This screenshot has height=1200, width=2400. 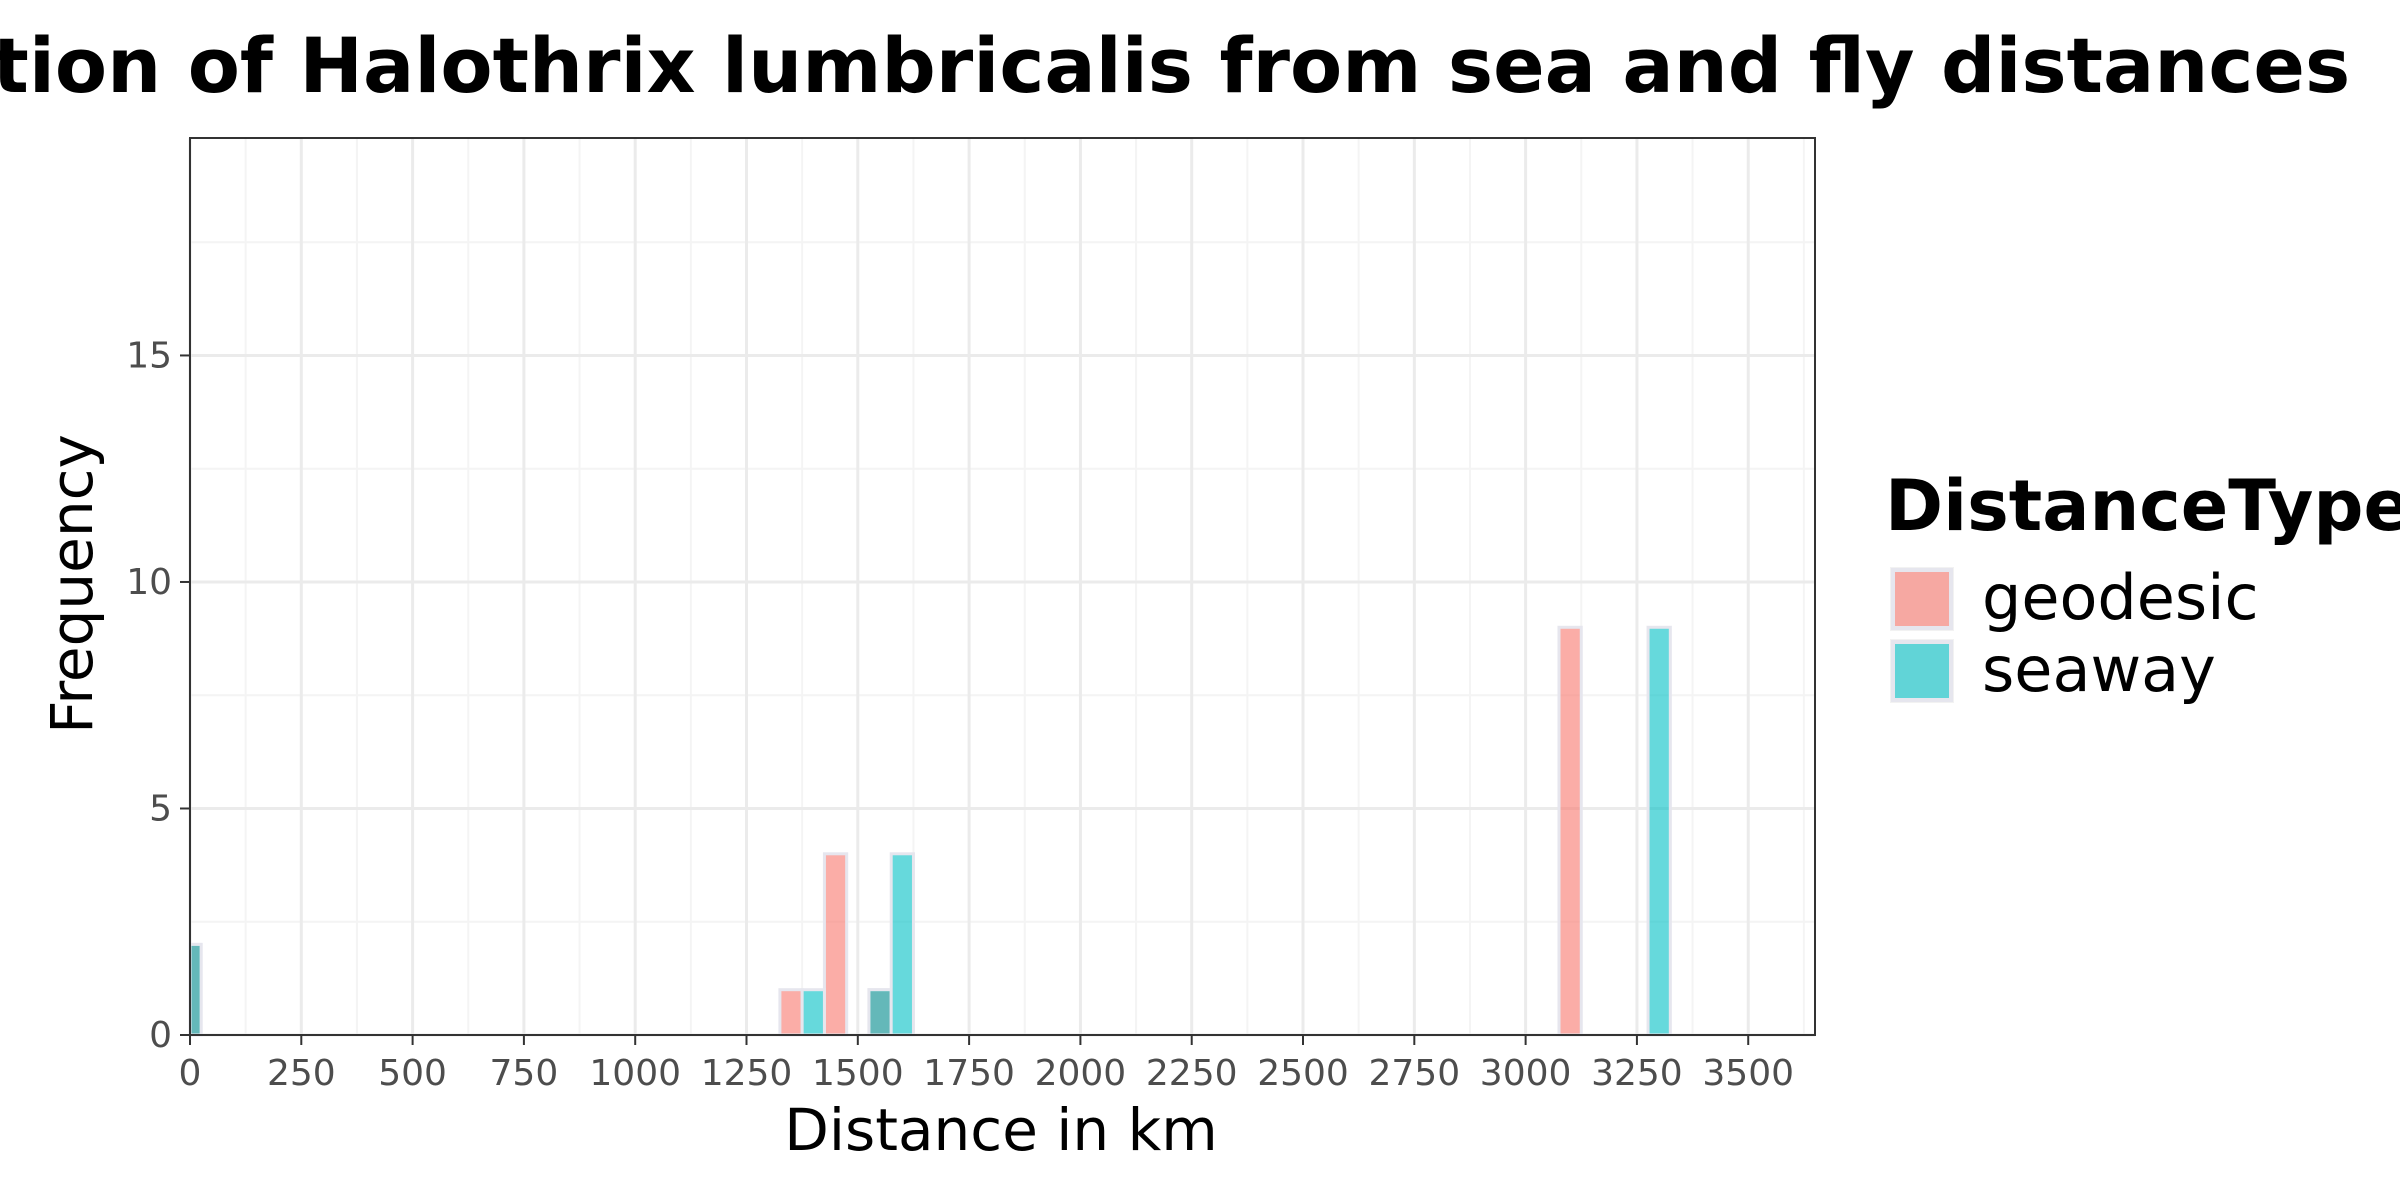 What do you see at coordinates (1000, 1130) in the screenshot?
I see `x-axis-title: Distance in km` at bounding box center [1000, 1130].